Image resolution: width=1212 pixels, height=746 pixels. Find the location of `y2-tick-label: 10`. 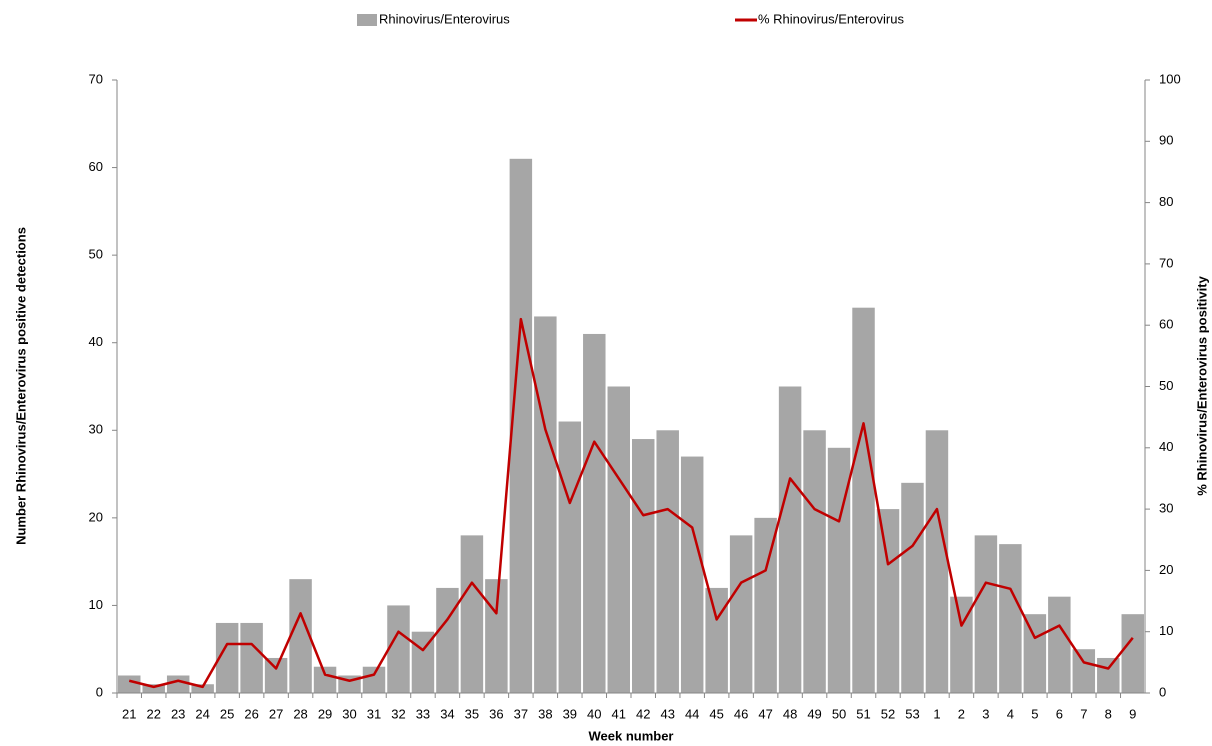

y2-tick-label: 10 is located at coordinates (1166, 630).